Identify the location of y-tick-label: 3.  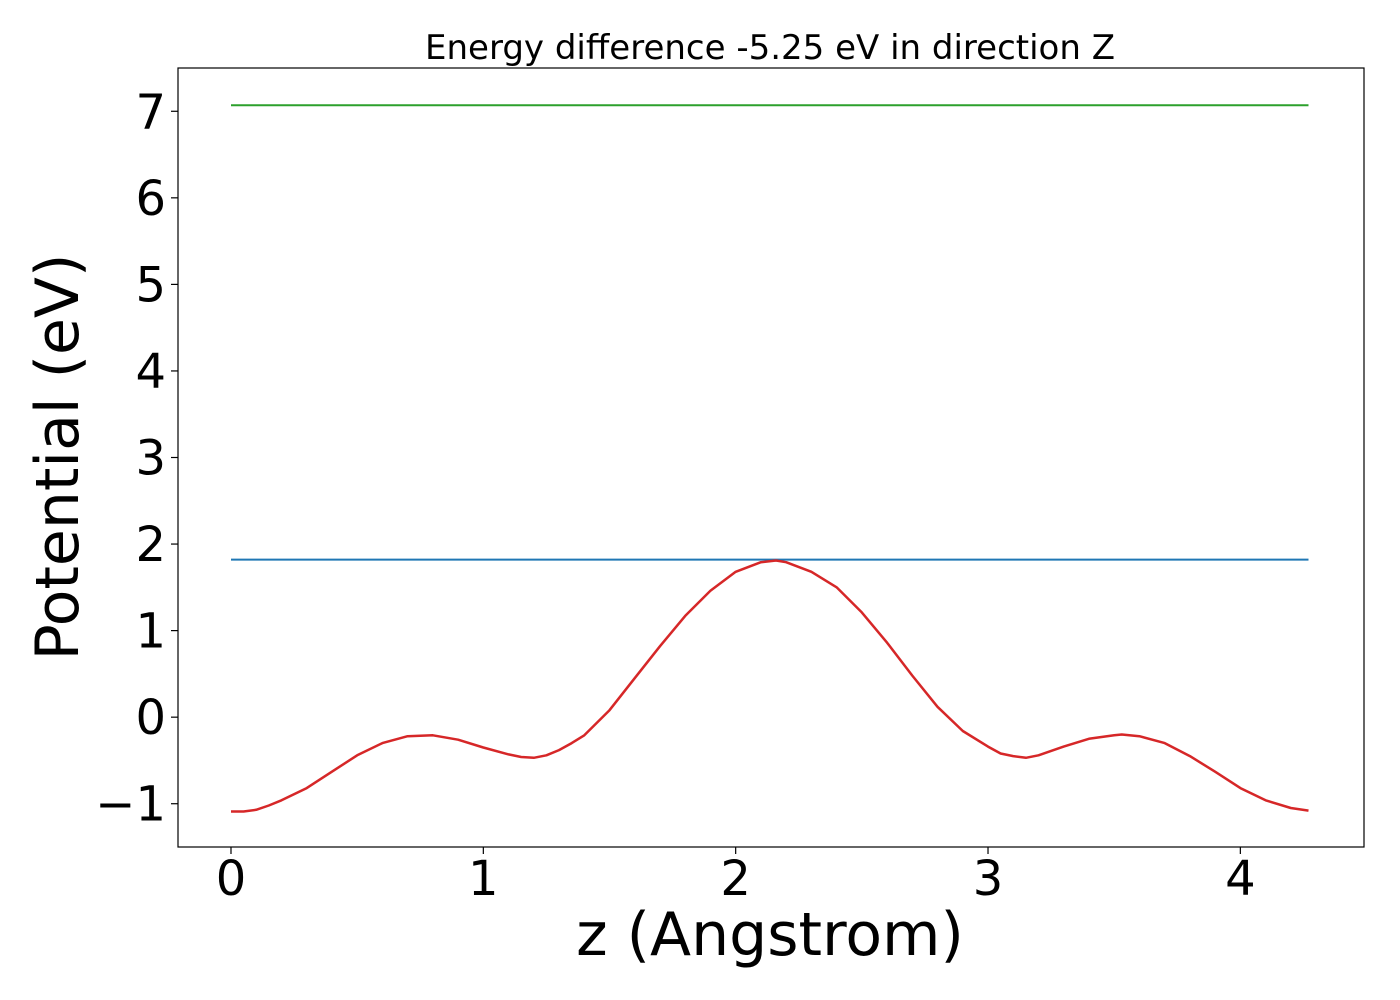
(150, 459).